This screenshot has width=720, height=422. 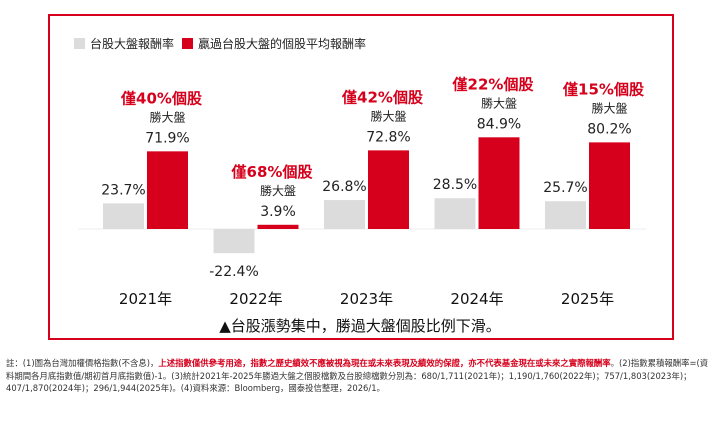 What do you see at coordinates (234, 272) in the screenshot?
I see `label-market-1: -22.4%` at bounding box center [234, 272].